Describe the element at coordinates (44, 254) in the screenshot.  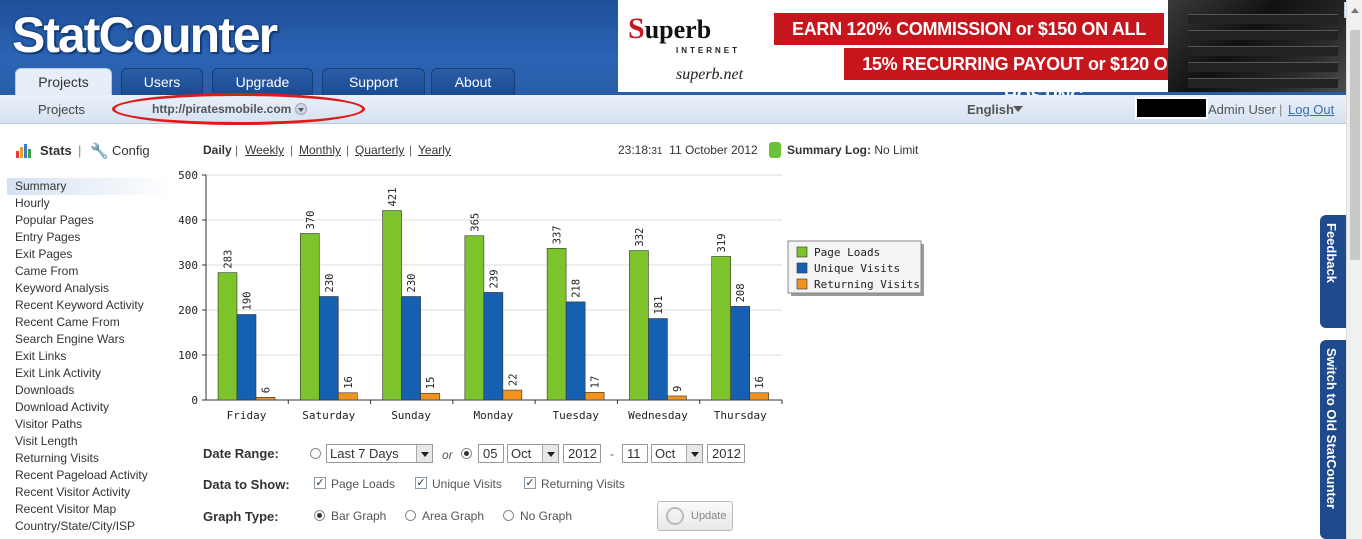
I see `sidebar-item: Exit Pages` at that location.